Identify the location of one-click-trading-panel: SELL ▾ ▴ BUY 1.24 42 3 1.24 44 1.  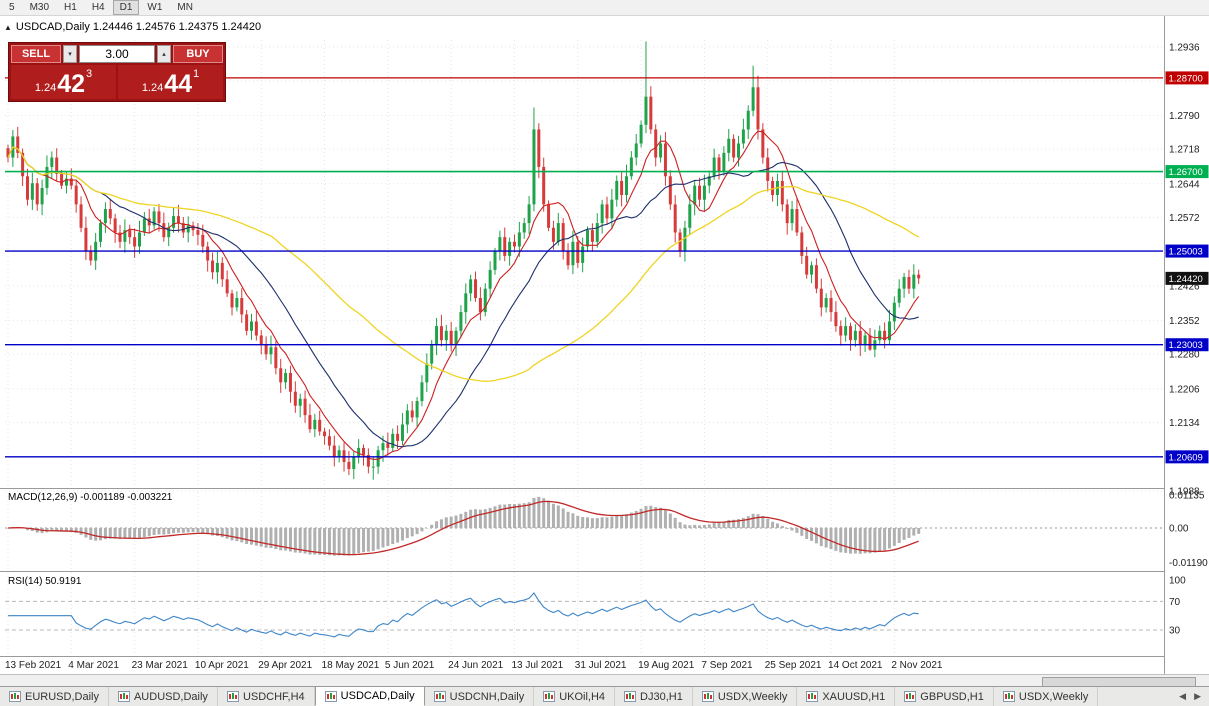
(117, 72).